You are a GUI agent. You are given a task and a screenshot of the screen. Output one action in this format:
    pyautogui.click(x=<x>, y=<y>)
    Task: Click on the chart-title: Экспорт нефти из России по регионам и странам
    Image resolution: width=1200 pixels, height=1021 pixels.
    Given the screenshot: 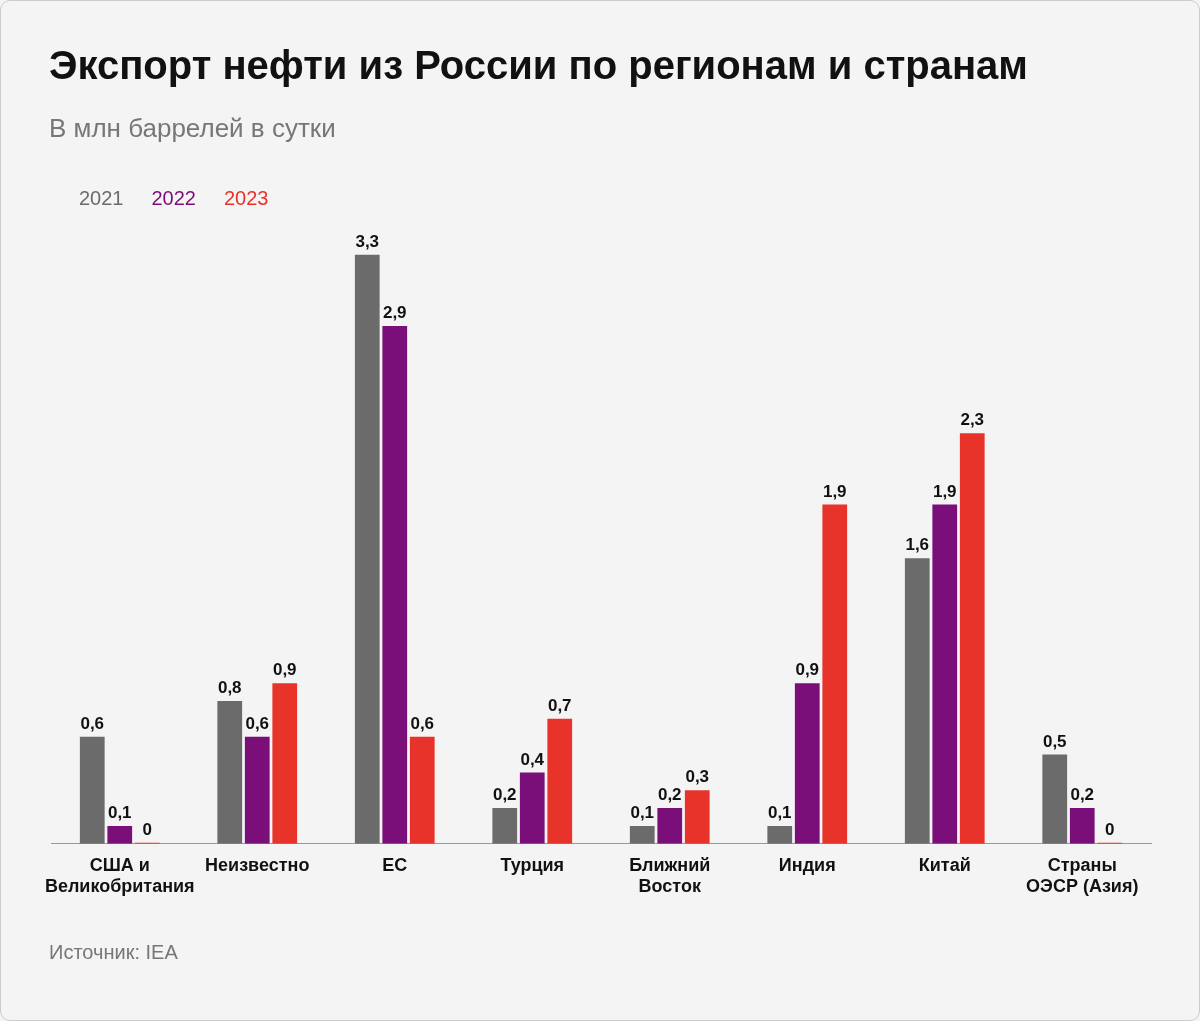 What is the action you would take?
    pyautogui.click(x=538, y=65)
    